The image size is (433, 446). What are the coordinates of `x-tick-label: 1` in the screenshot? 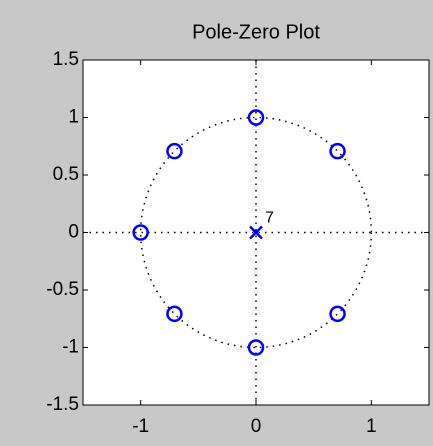 It's located at (371, 426).